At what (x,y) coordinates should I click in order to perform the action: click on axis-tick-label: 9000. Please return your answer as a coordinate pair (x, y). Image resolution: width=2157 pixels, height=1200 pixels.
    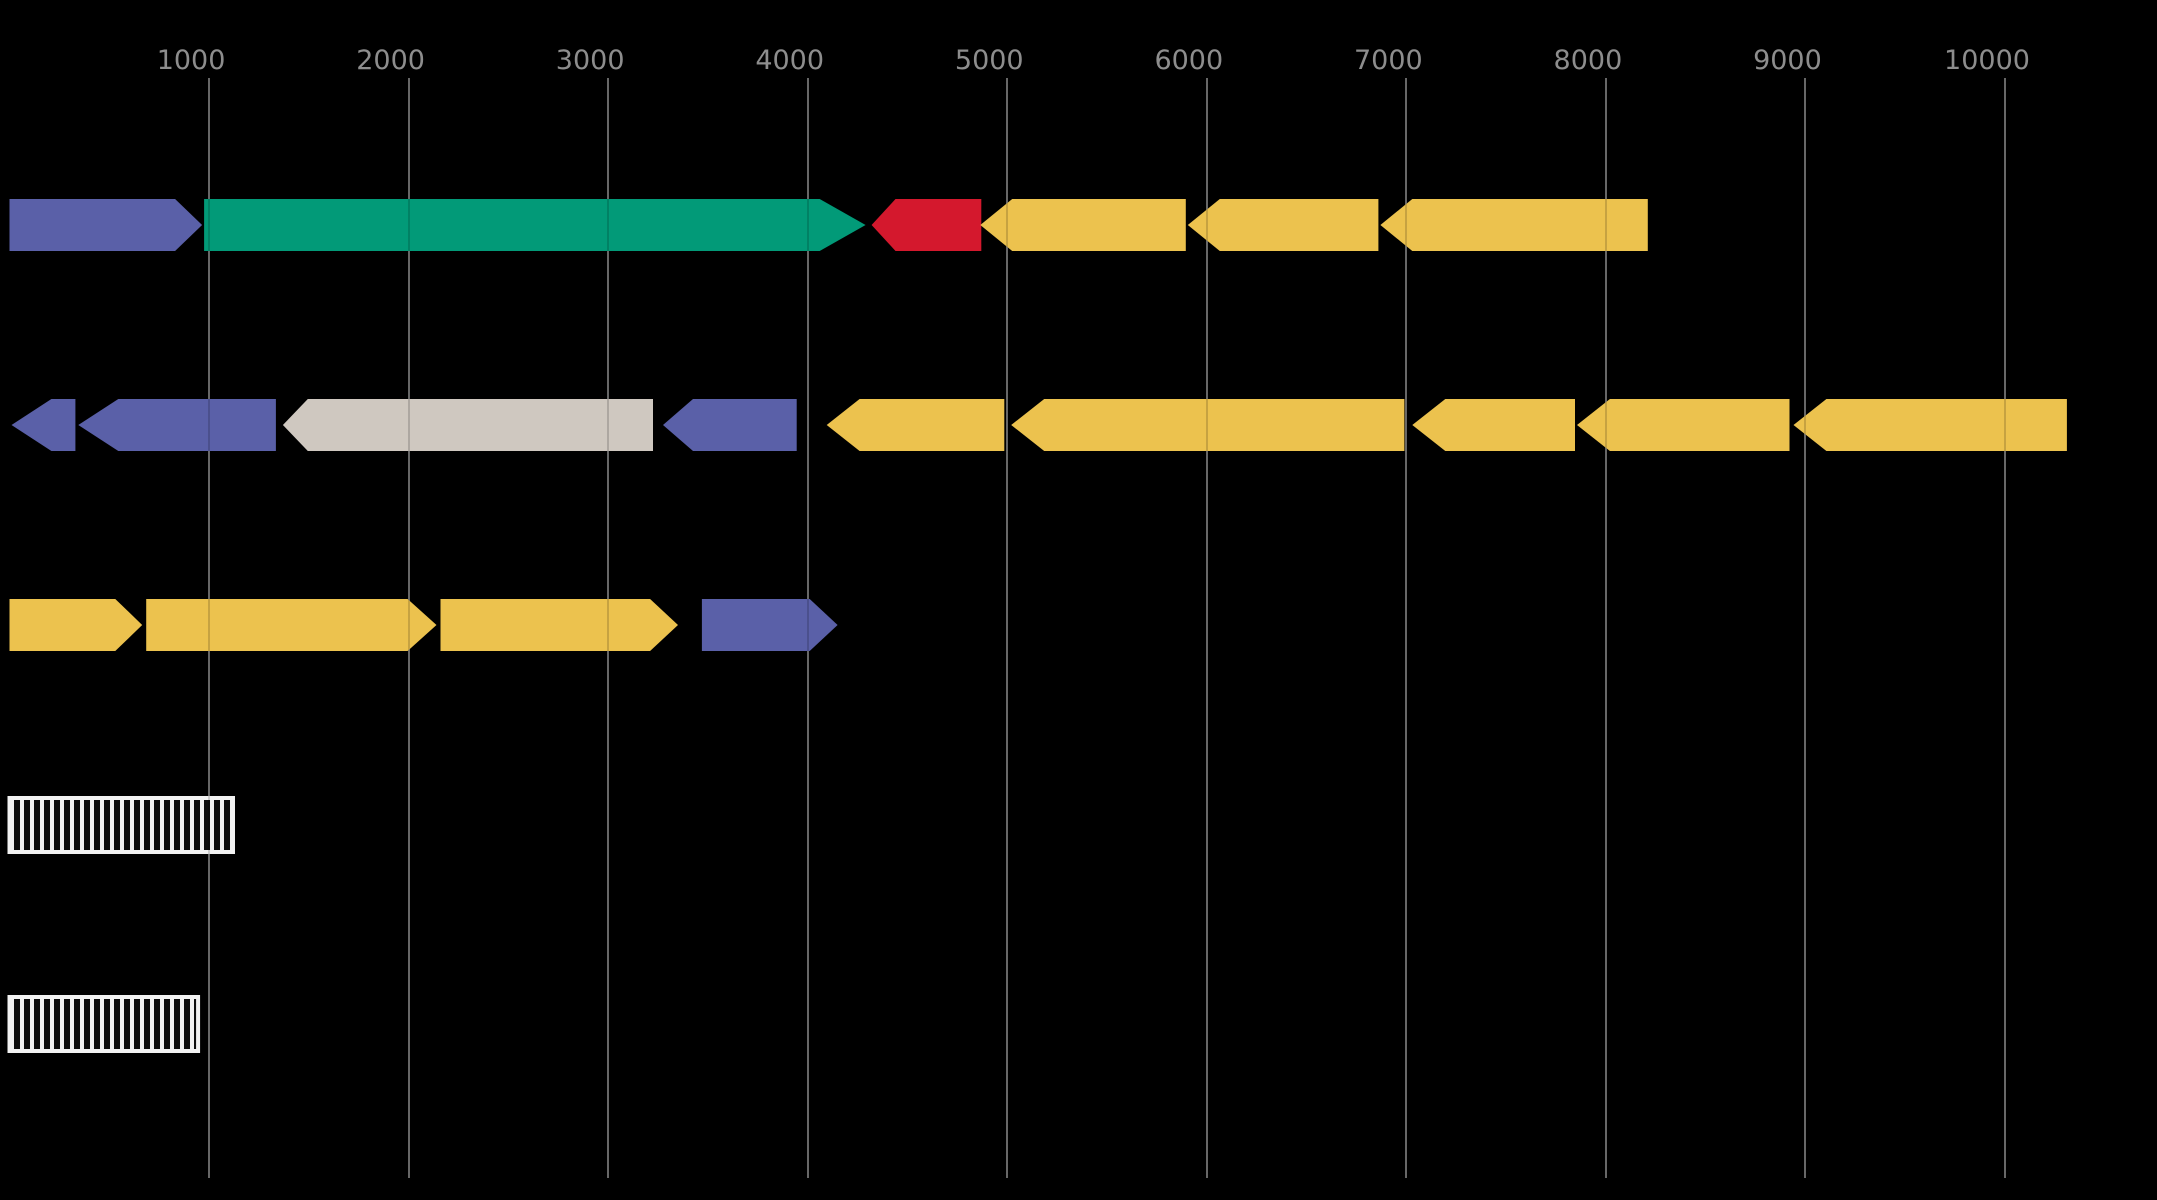
    Looking at the image, I should click on (1787, 60).